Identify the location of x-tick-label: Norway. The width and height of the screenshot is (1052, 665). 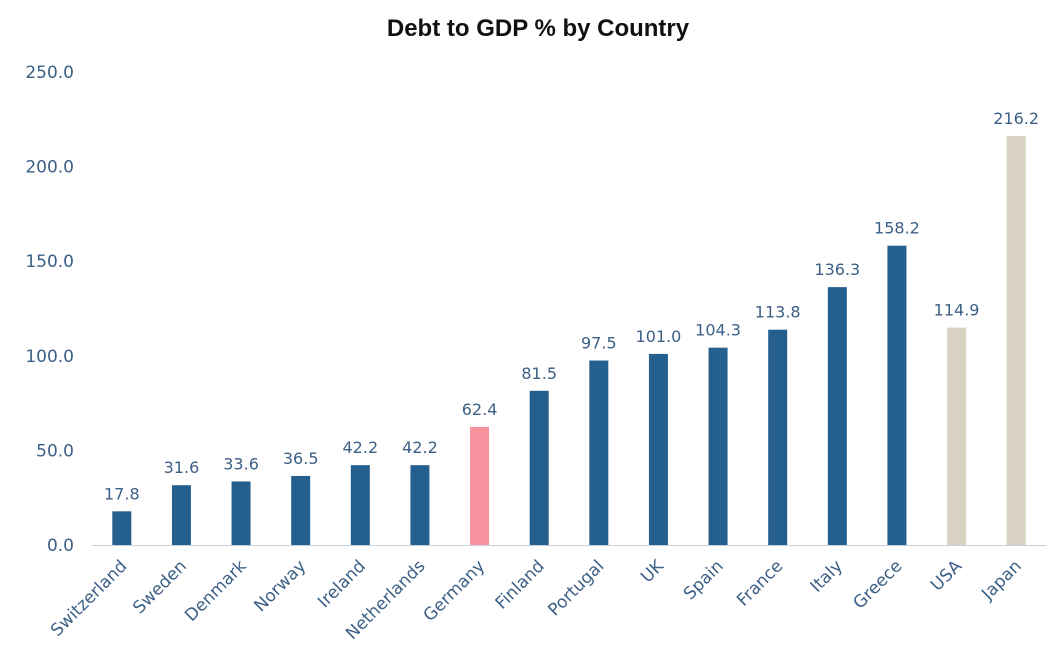
(280, 586).